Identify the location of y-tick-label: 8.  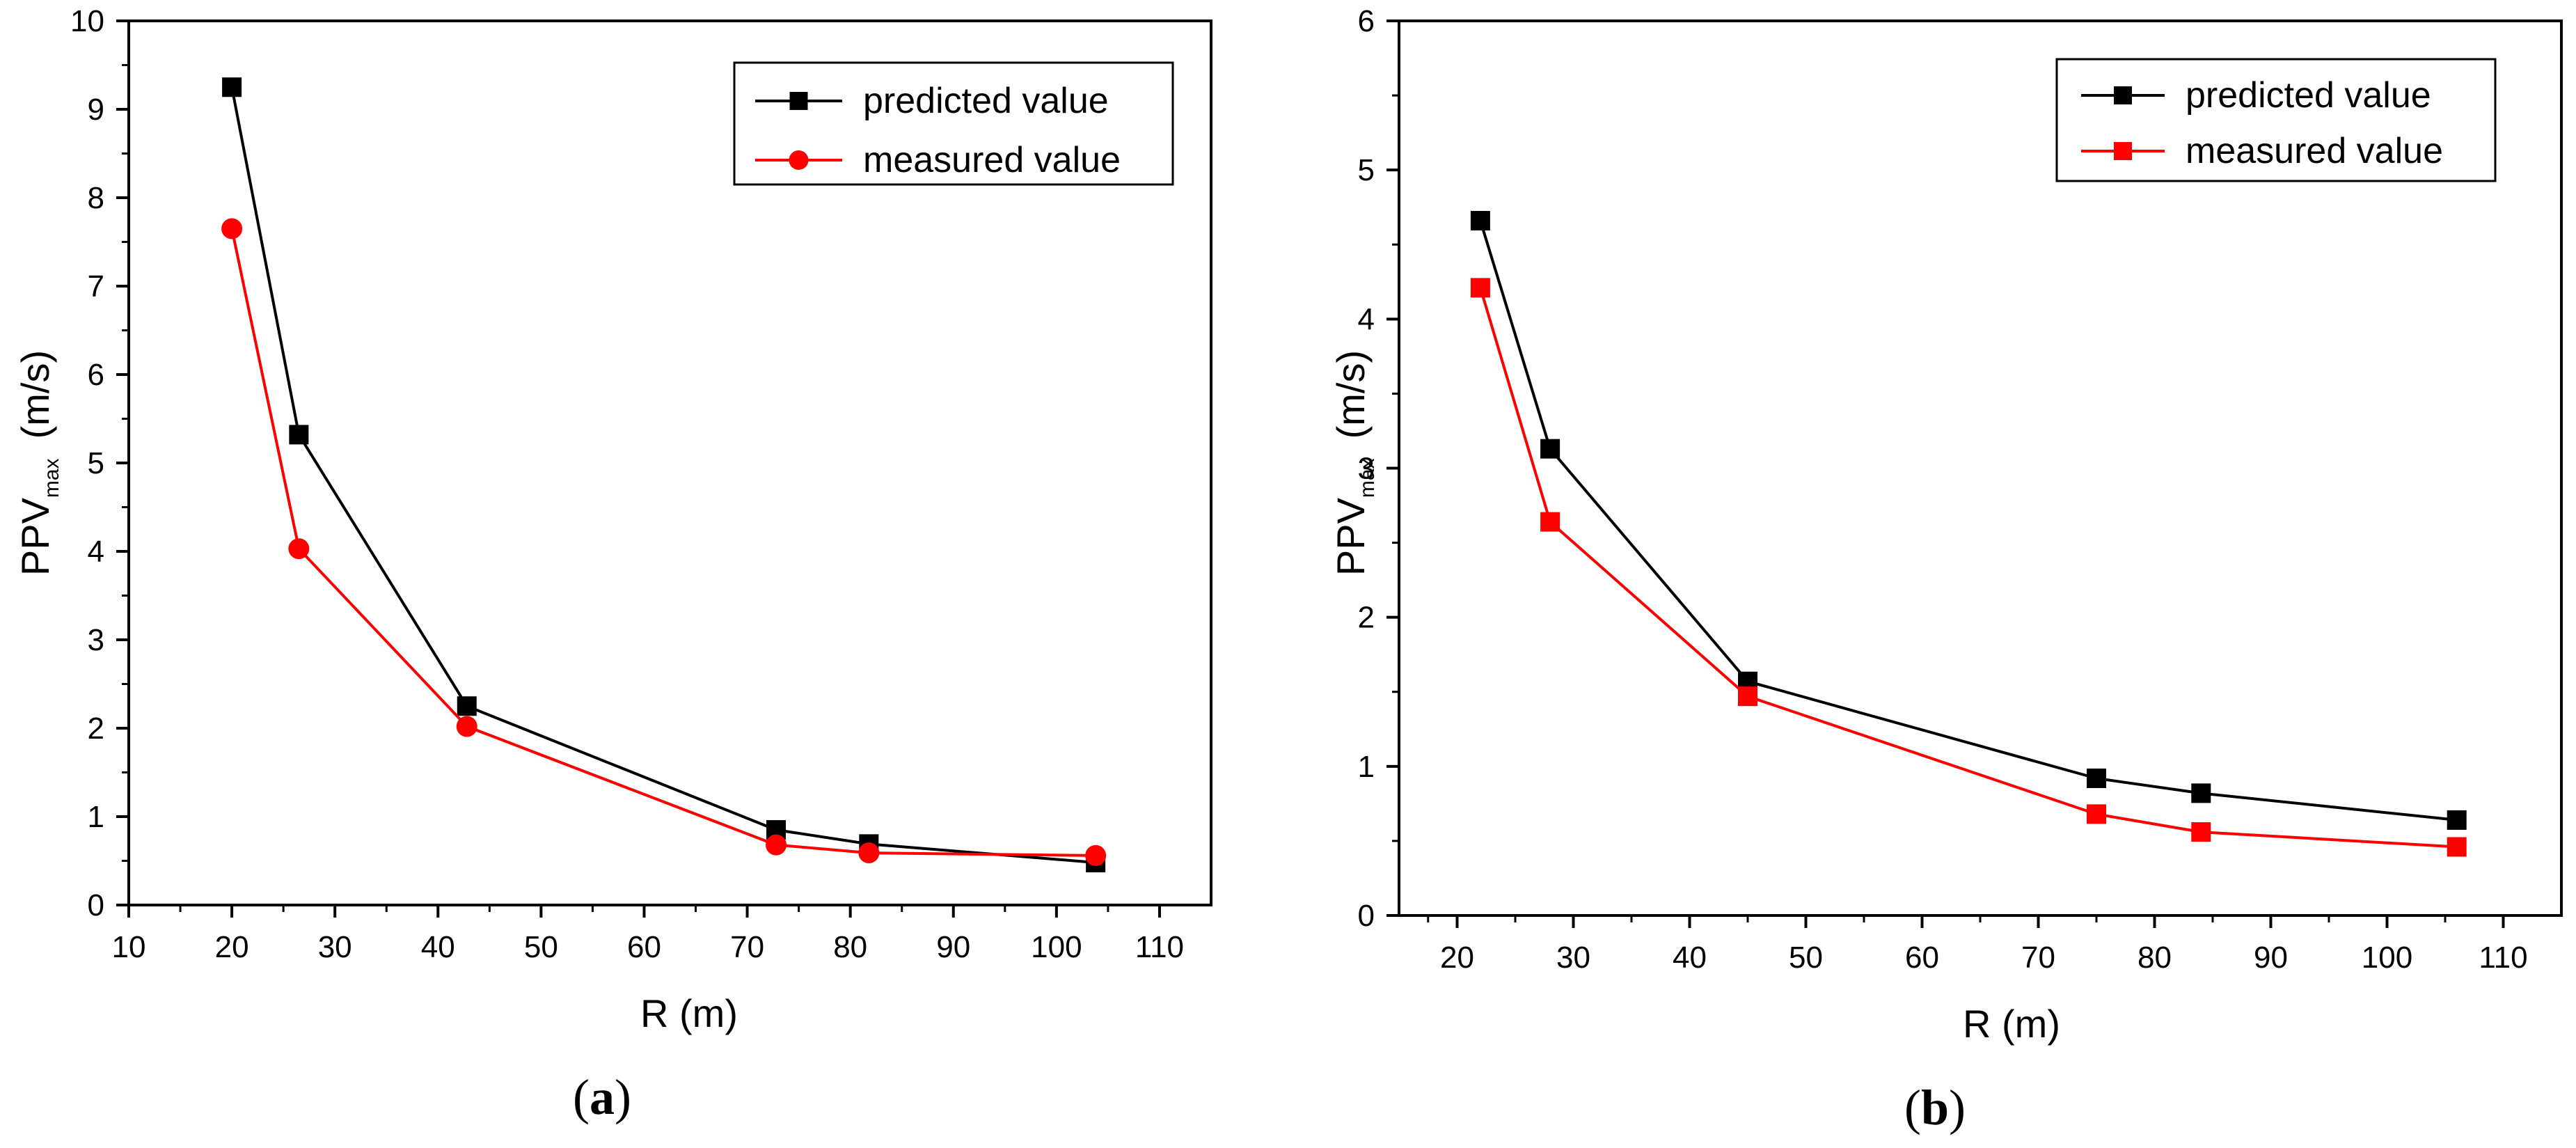
(96, 198).